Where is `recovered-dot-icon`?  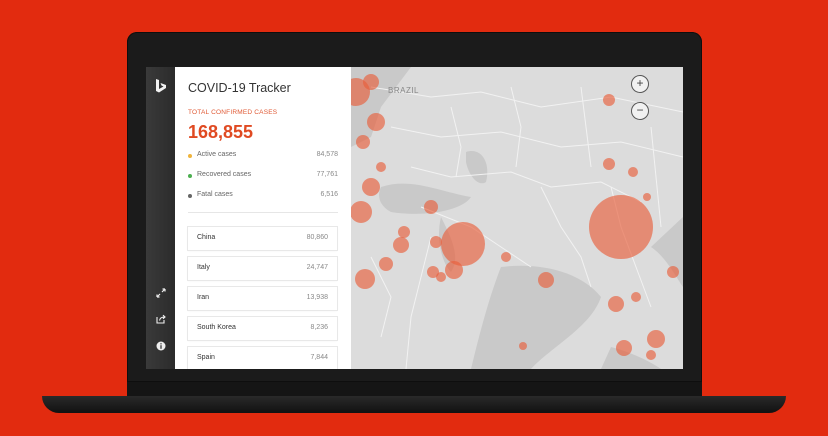
recovered-dot-icon is located at coordinates (190, 176).